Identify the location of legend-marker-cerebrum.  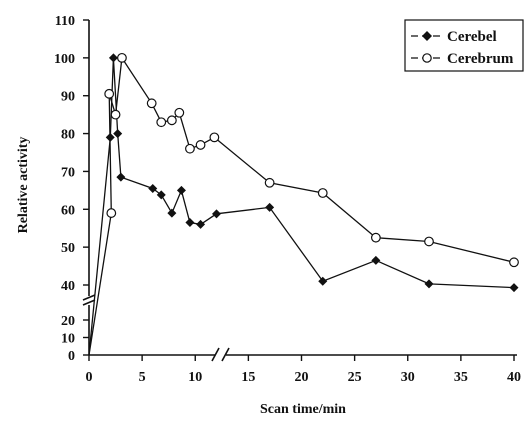
(427, 58).